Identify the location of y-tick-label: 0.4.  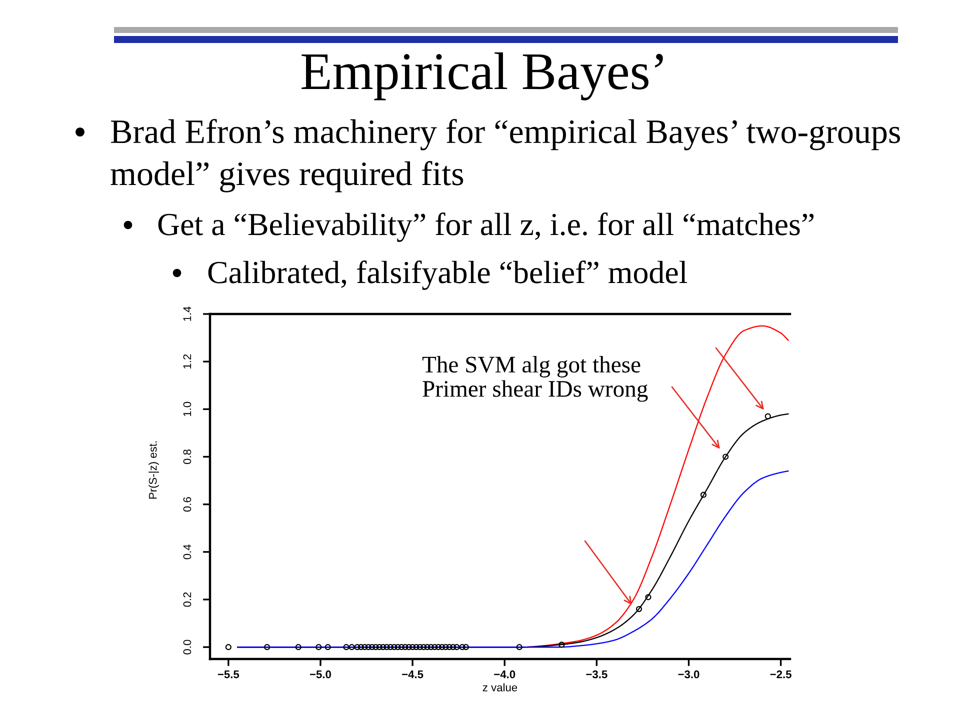
(187, 552).